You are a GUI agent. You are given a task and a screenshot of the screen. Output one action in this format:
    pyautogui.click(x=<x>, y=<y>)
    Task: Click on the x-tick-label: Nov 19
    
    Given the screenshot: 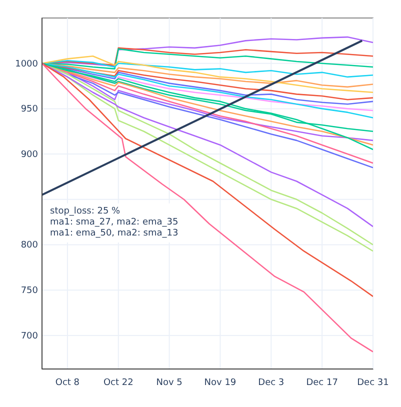 What is the action you would take?
    pyautogui.click(x=220, y=383)
    